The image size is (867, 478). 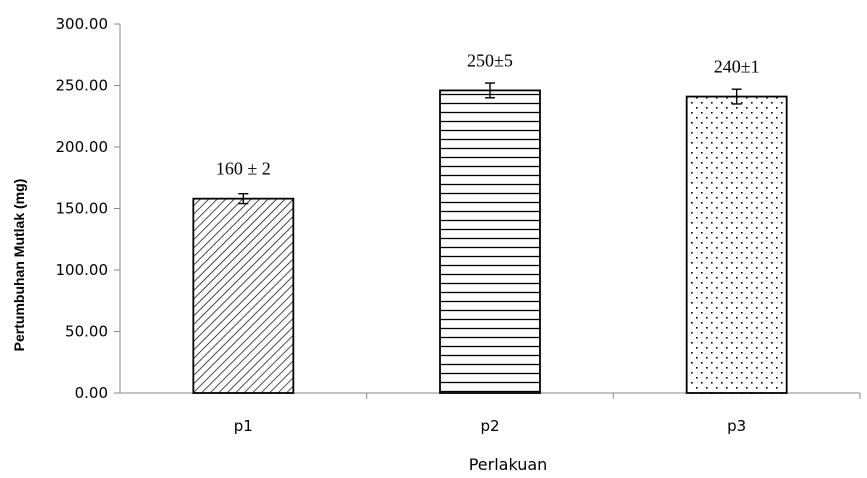 What do you see at coordinates (490, 413) in the screenshot?
I see `x-axis: p1 p2 p3` at bounding box center [490, 413].